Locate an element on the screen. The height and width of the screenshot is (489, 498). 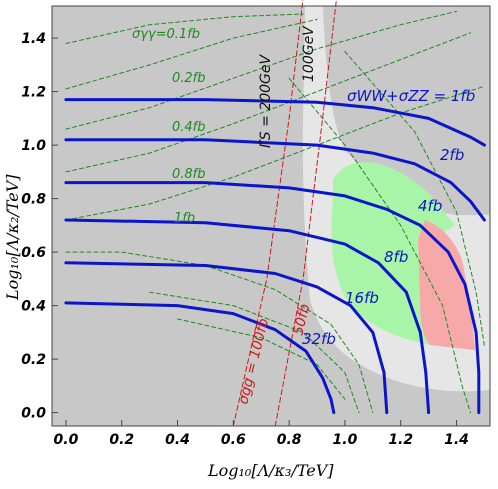
label-blue-32fb: 32fb is located at coordinates (319, 339).